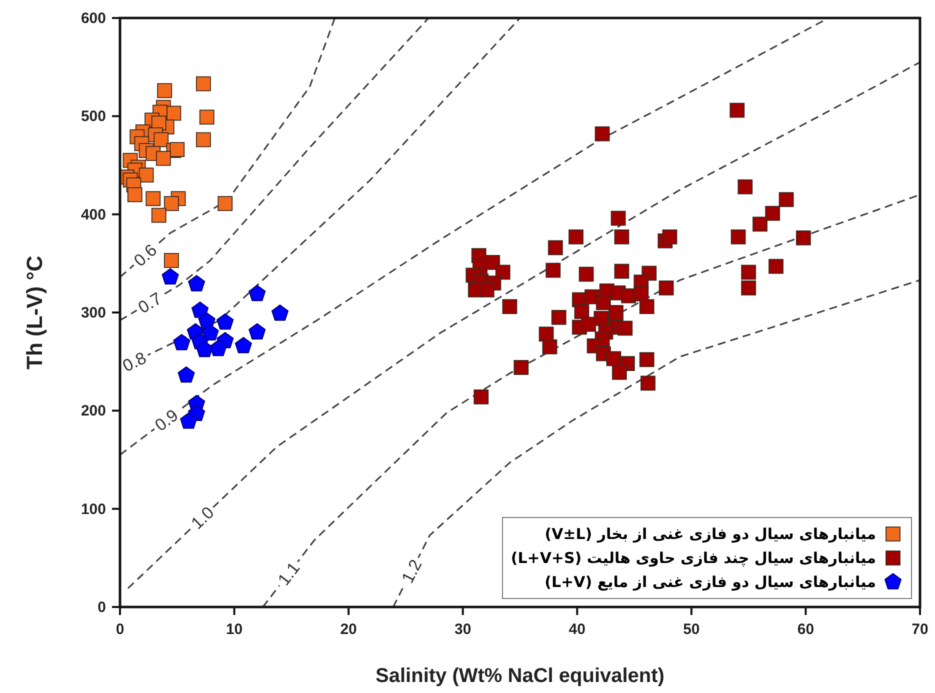  Describe the element at coordinates (348, 629) in the screenshot. I see `x-tick-label: 20` at that location.